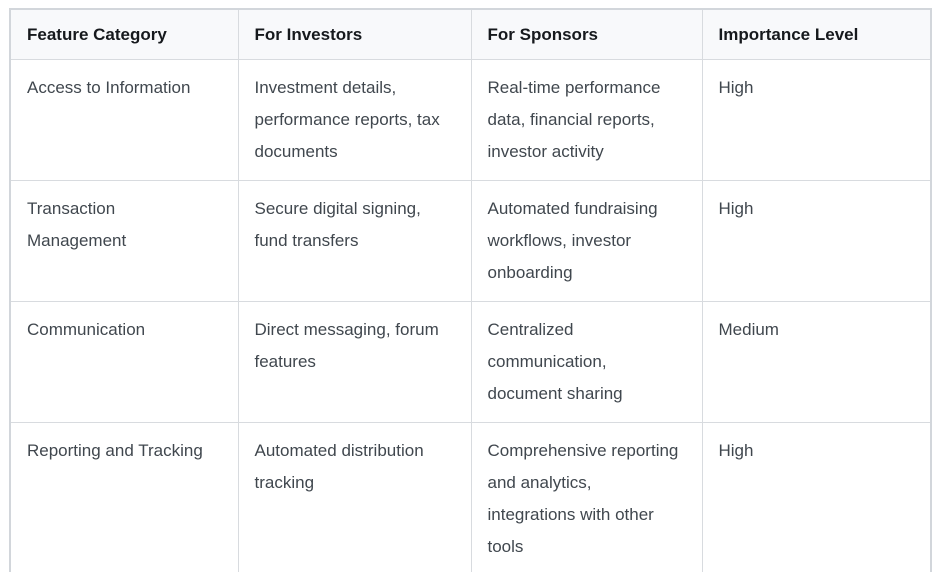  What do you see at coordinates (354, 241) in the screenshot?
I see `cell-for-investors: Secure digital signing, fund transfers` at bounding box center [354, 241].